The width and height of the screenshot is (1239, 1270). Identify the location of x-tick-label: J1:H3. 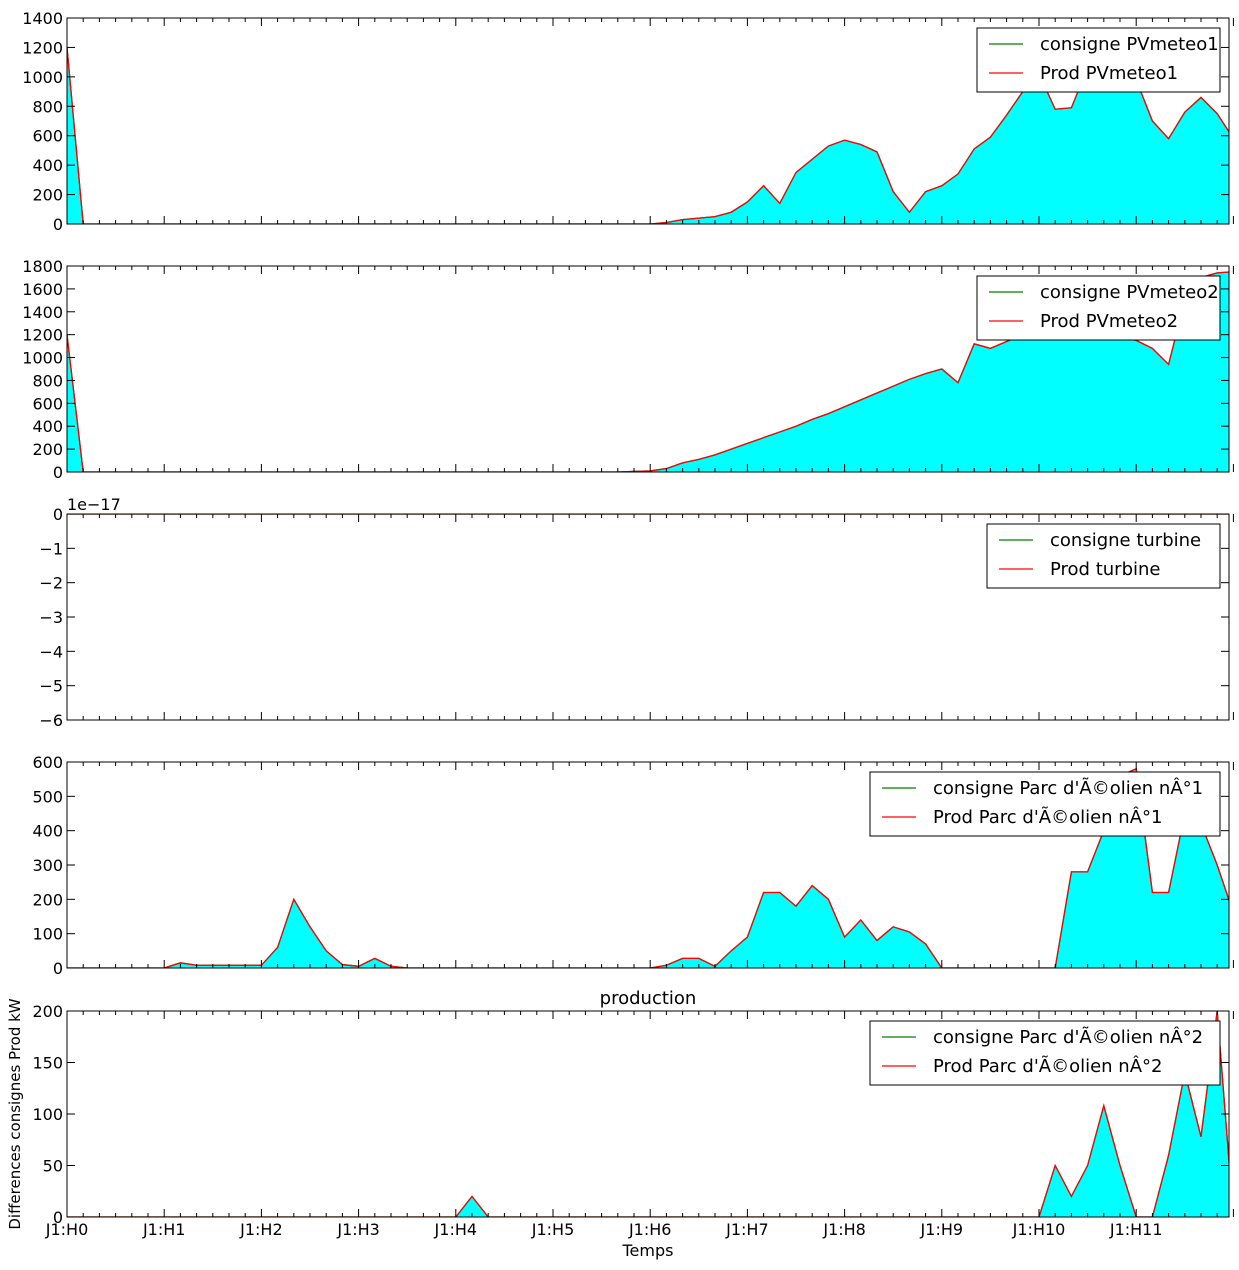
(358, 1229).